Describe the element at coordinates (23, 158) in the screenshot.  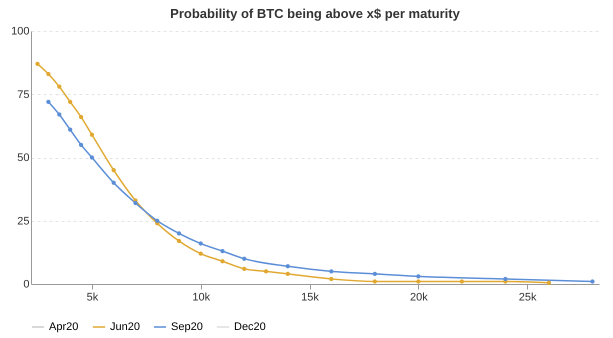
I see `y-tick-label: 50` at that location.